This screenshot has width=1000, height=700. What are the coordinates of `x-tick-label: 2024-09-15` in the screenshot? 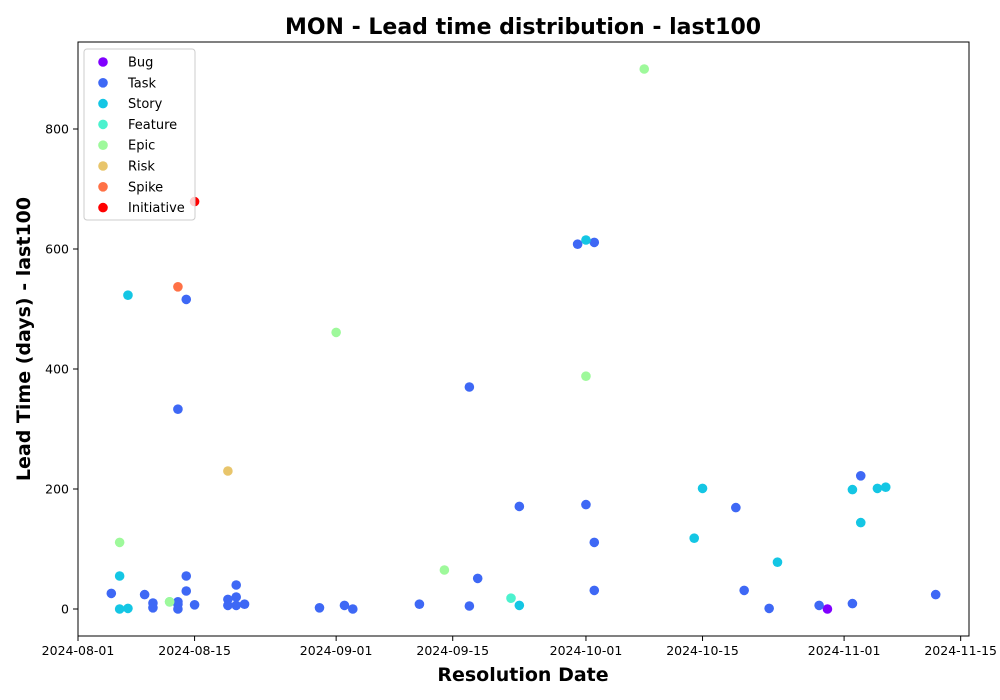 It's located at (452, 650).